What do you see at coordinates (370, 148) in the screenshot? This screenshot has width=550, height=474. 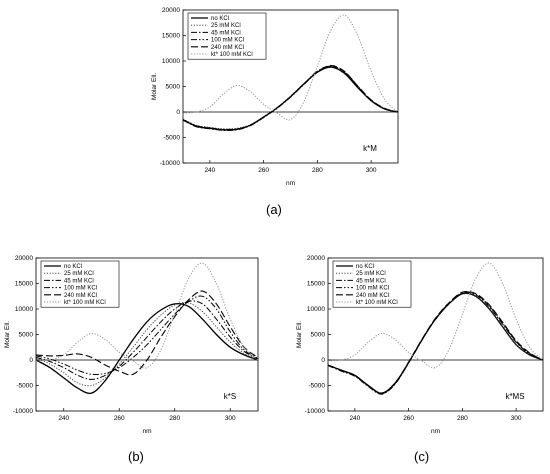 I see `chart-title: k*M` at bounding box center [370, 148].